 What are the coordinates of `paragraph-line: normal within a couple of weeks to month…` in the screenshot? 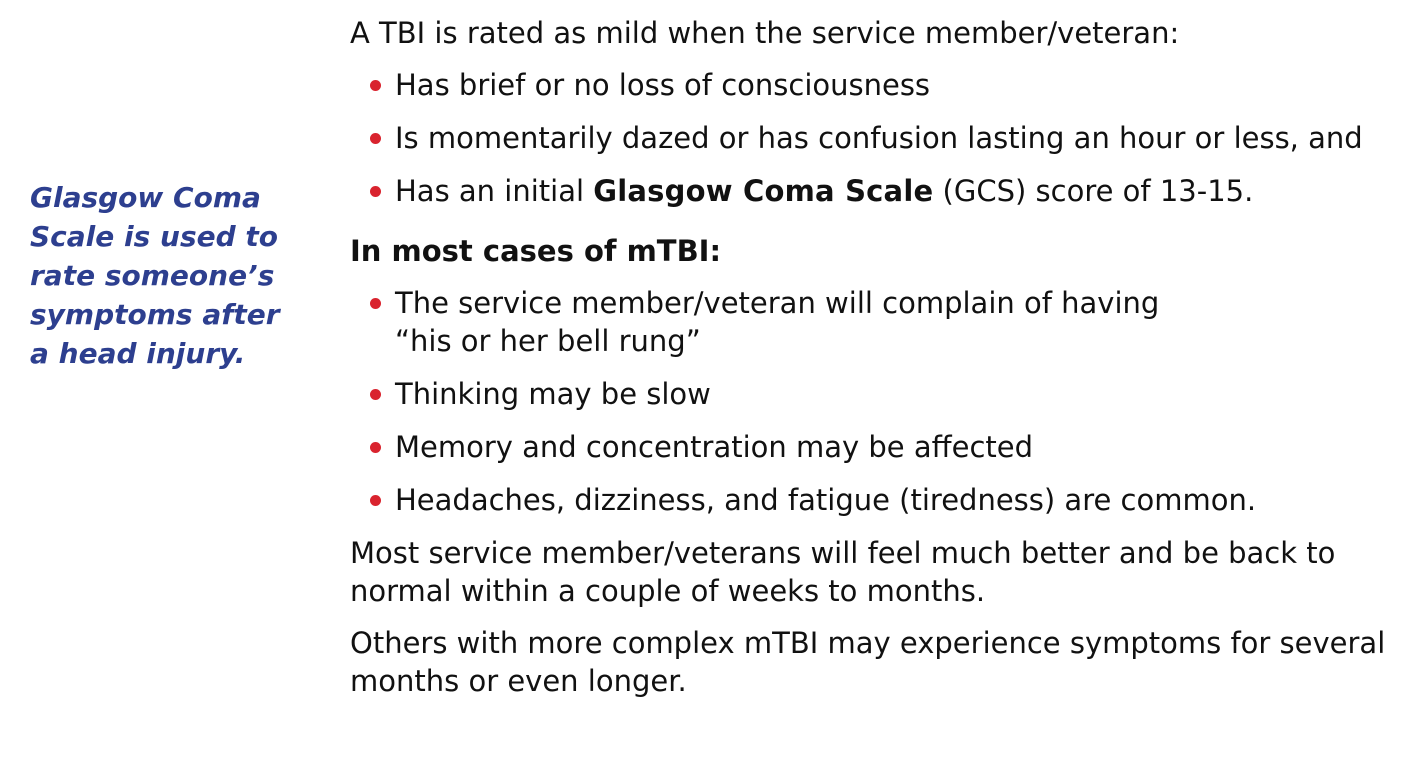 It's located at (668, 591).